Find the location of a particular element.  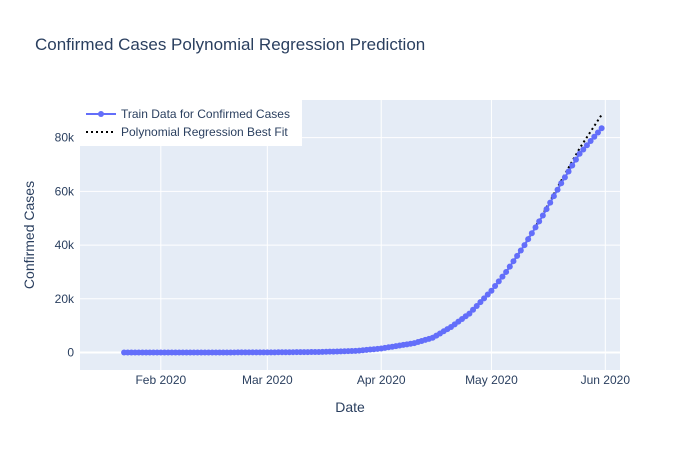

x-tick-label: May 2020 is located at coordinates (491, 380).